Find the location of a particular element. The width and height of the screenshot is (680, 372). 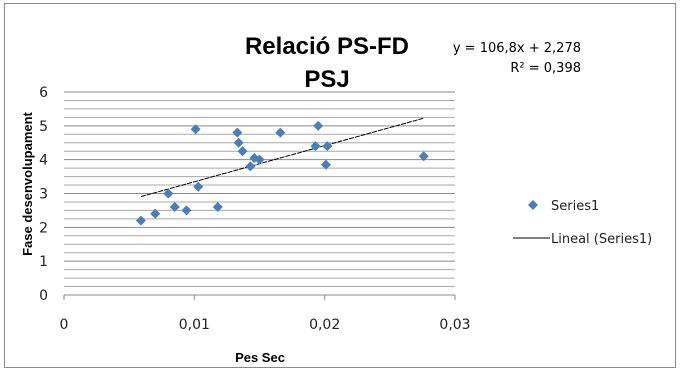

y-axis-ticks: 0 1 2 3 4 5 6 is located at coordinates (43, 194).